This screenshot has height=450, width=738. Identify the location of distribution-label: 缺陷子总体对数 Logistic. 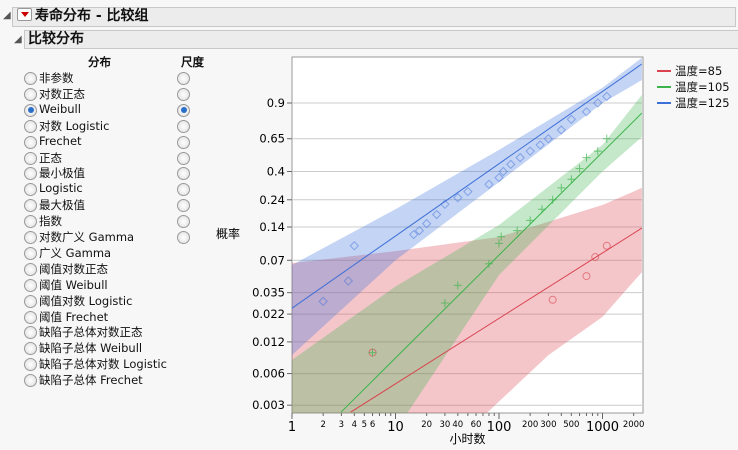
(103, 364).